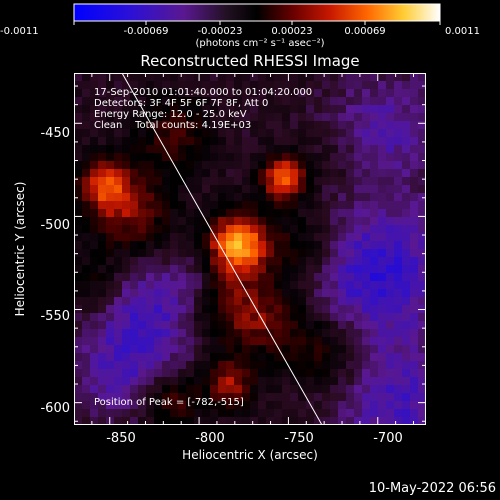  Describe the element at coordinates (181, 103) in the screenshot. I see `info-detectors: Detectors: 3F 4F 5F 6F 7F 8F, Att 0` at that location.